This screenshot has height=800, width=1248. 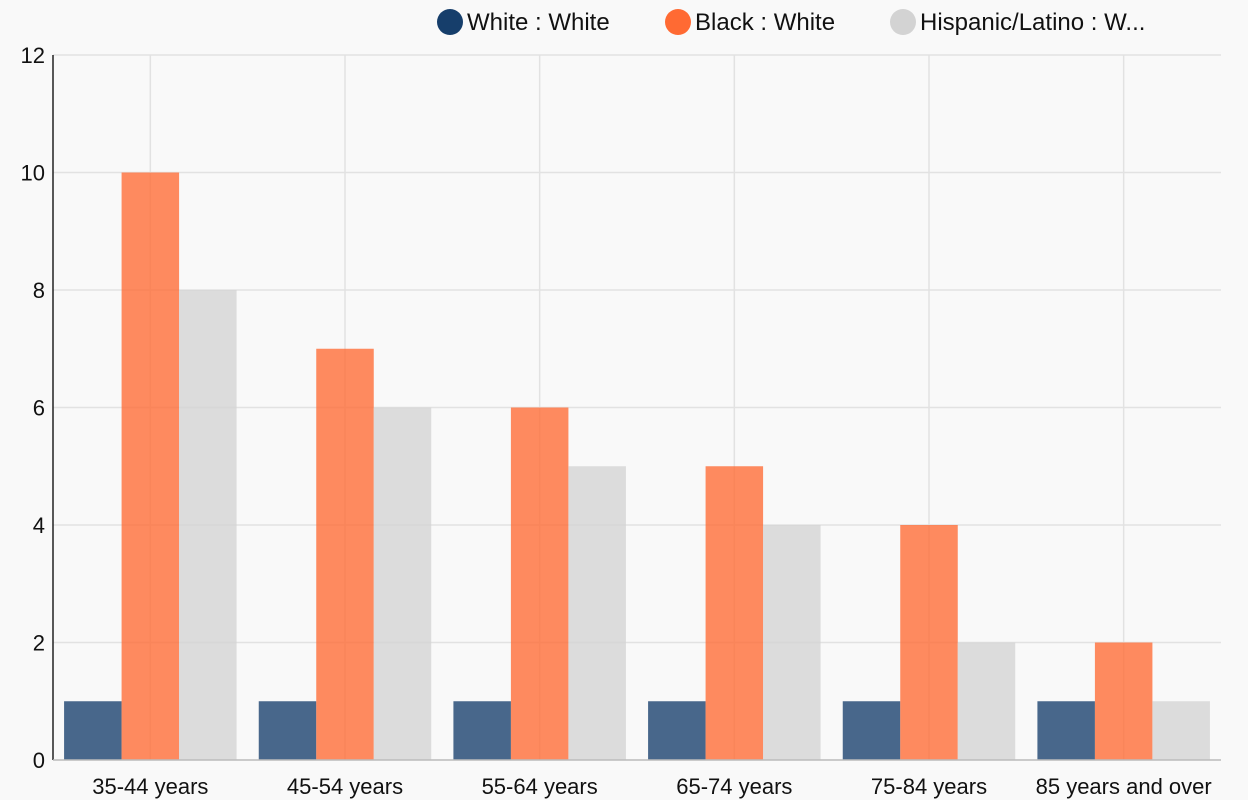 I want to click on x-tick-label: 85 years and over, so click(x=1124, y=786).